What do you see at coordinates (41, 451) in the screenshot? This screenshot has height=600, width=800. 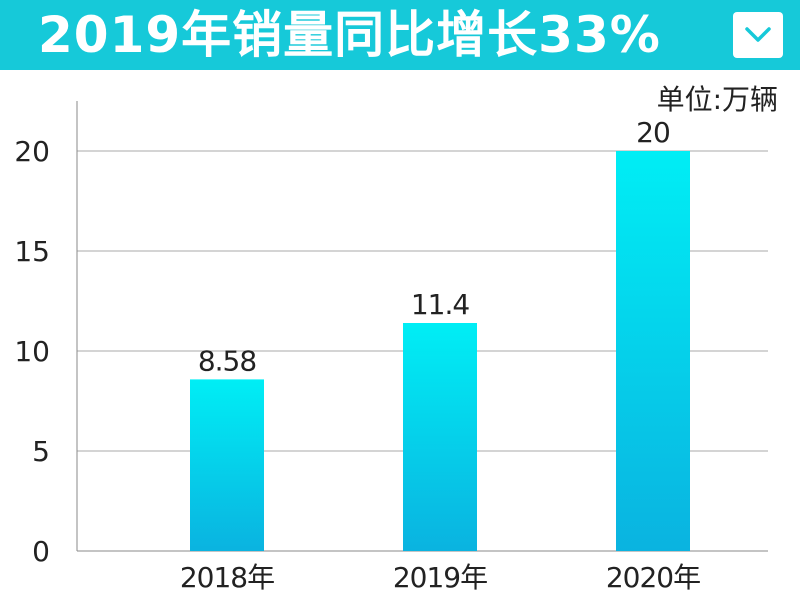 I see `y-tick-label: 5` at bounding box center [41, 451].